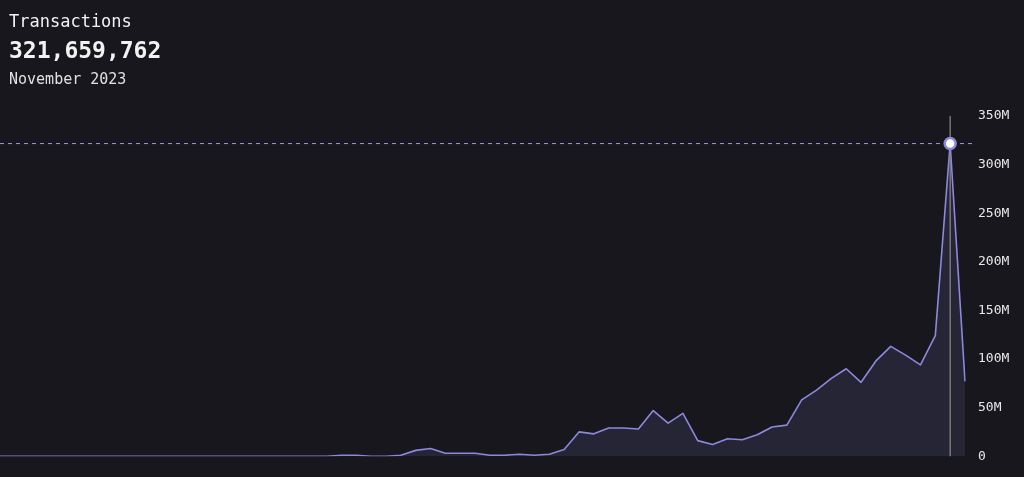 The height and width of the screenshot is (477, 1024). What do you see at coordinates (71, 21) in the screenshot?
I see `chart-title: Transactions` at bounding box center [71, 21].